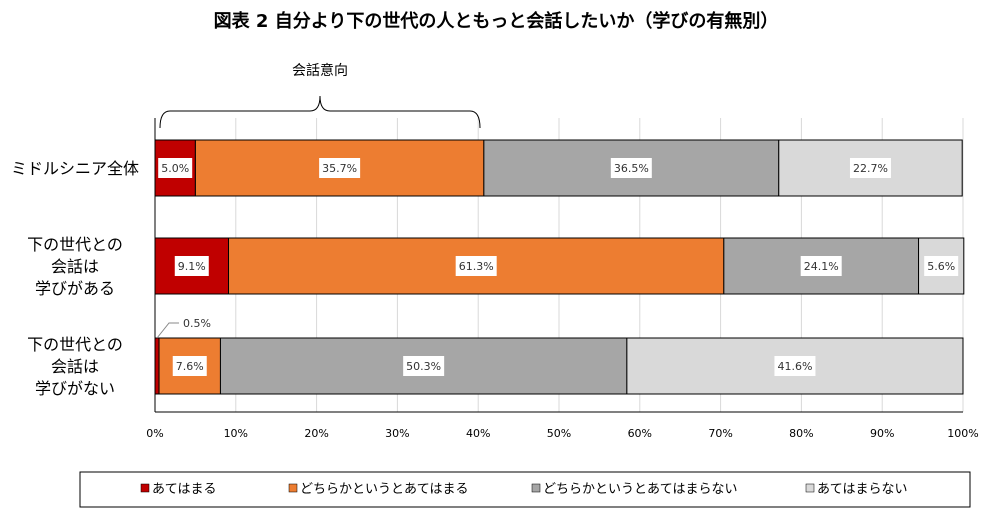 This screenshot has width=992, height=519. What do you see at coordinates (559, 433) in the screenshot?
I see `x-tick-label: 50%` at bounding box center [559, 433].